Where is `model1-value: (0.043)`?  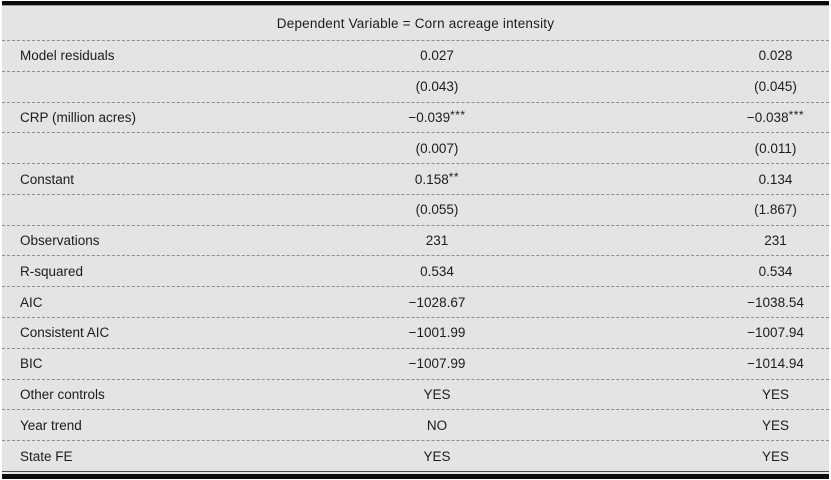 model1-value: (0.043) is located at coordinates (437, 86).